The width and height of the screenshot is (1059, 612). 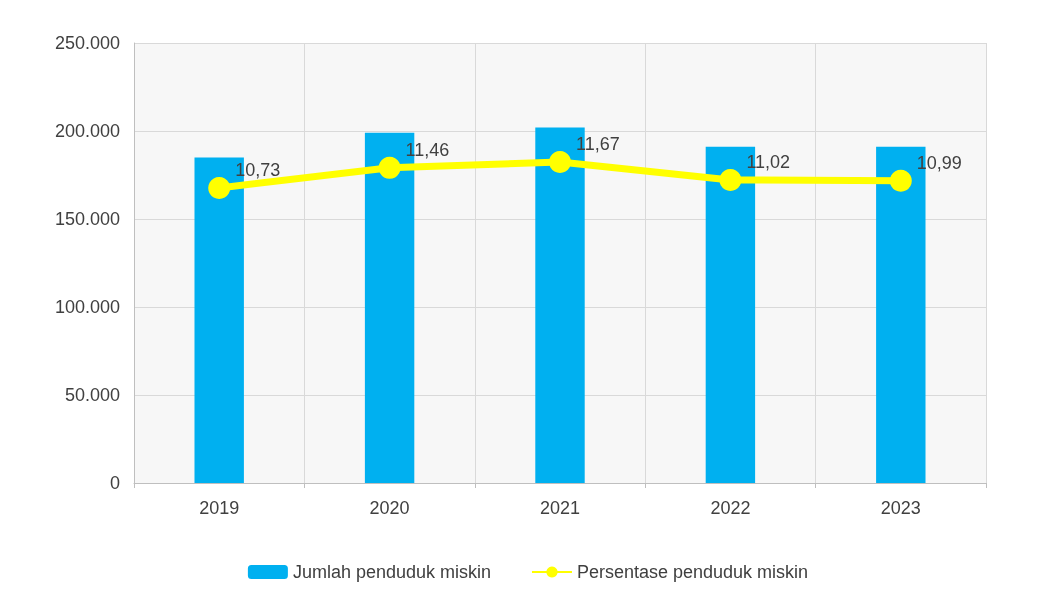 I want to click on x-tick-label: 2020, so click(x=389, y=508).